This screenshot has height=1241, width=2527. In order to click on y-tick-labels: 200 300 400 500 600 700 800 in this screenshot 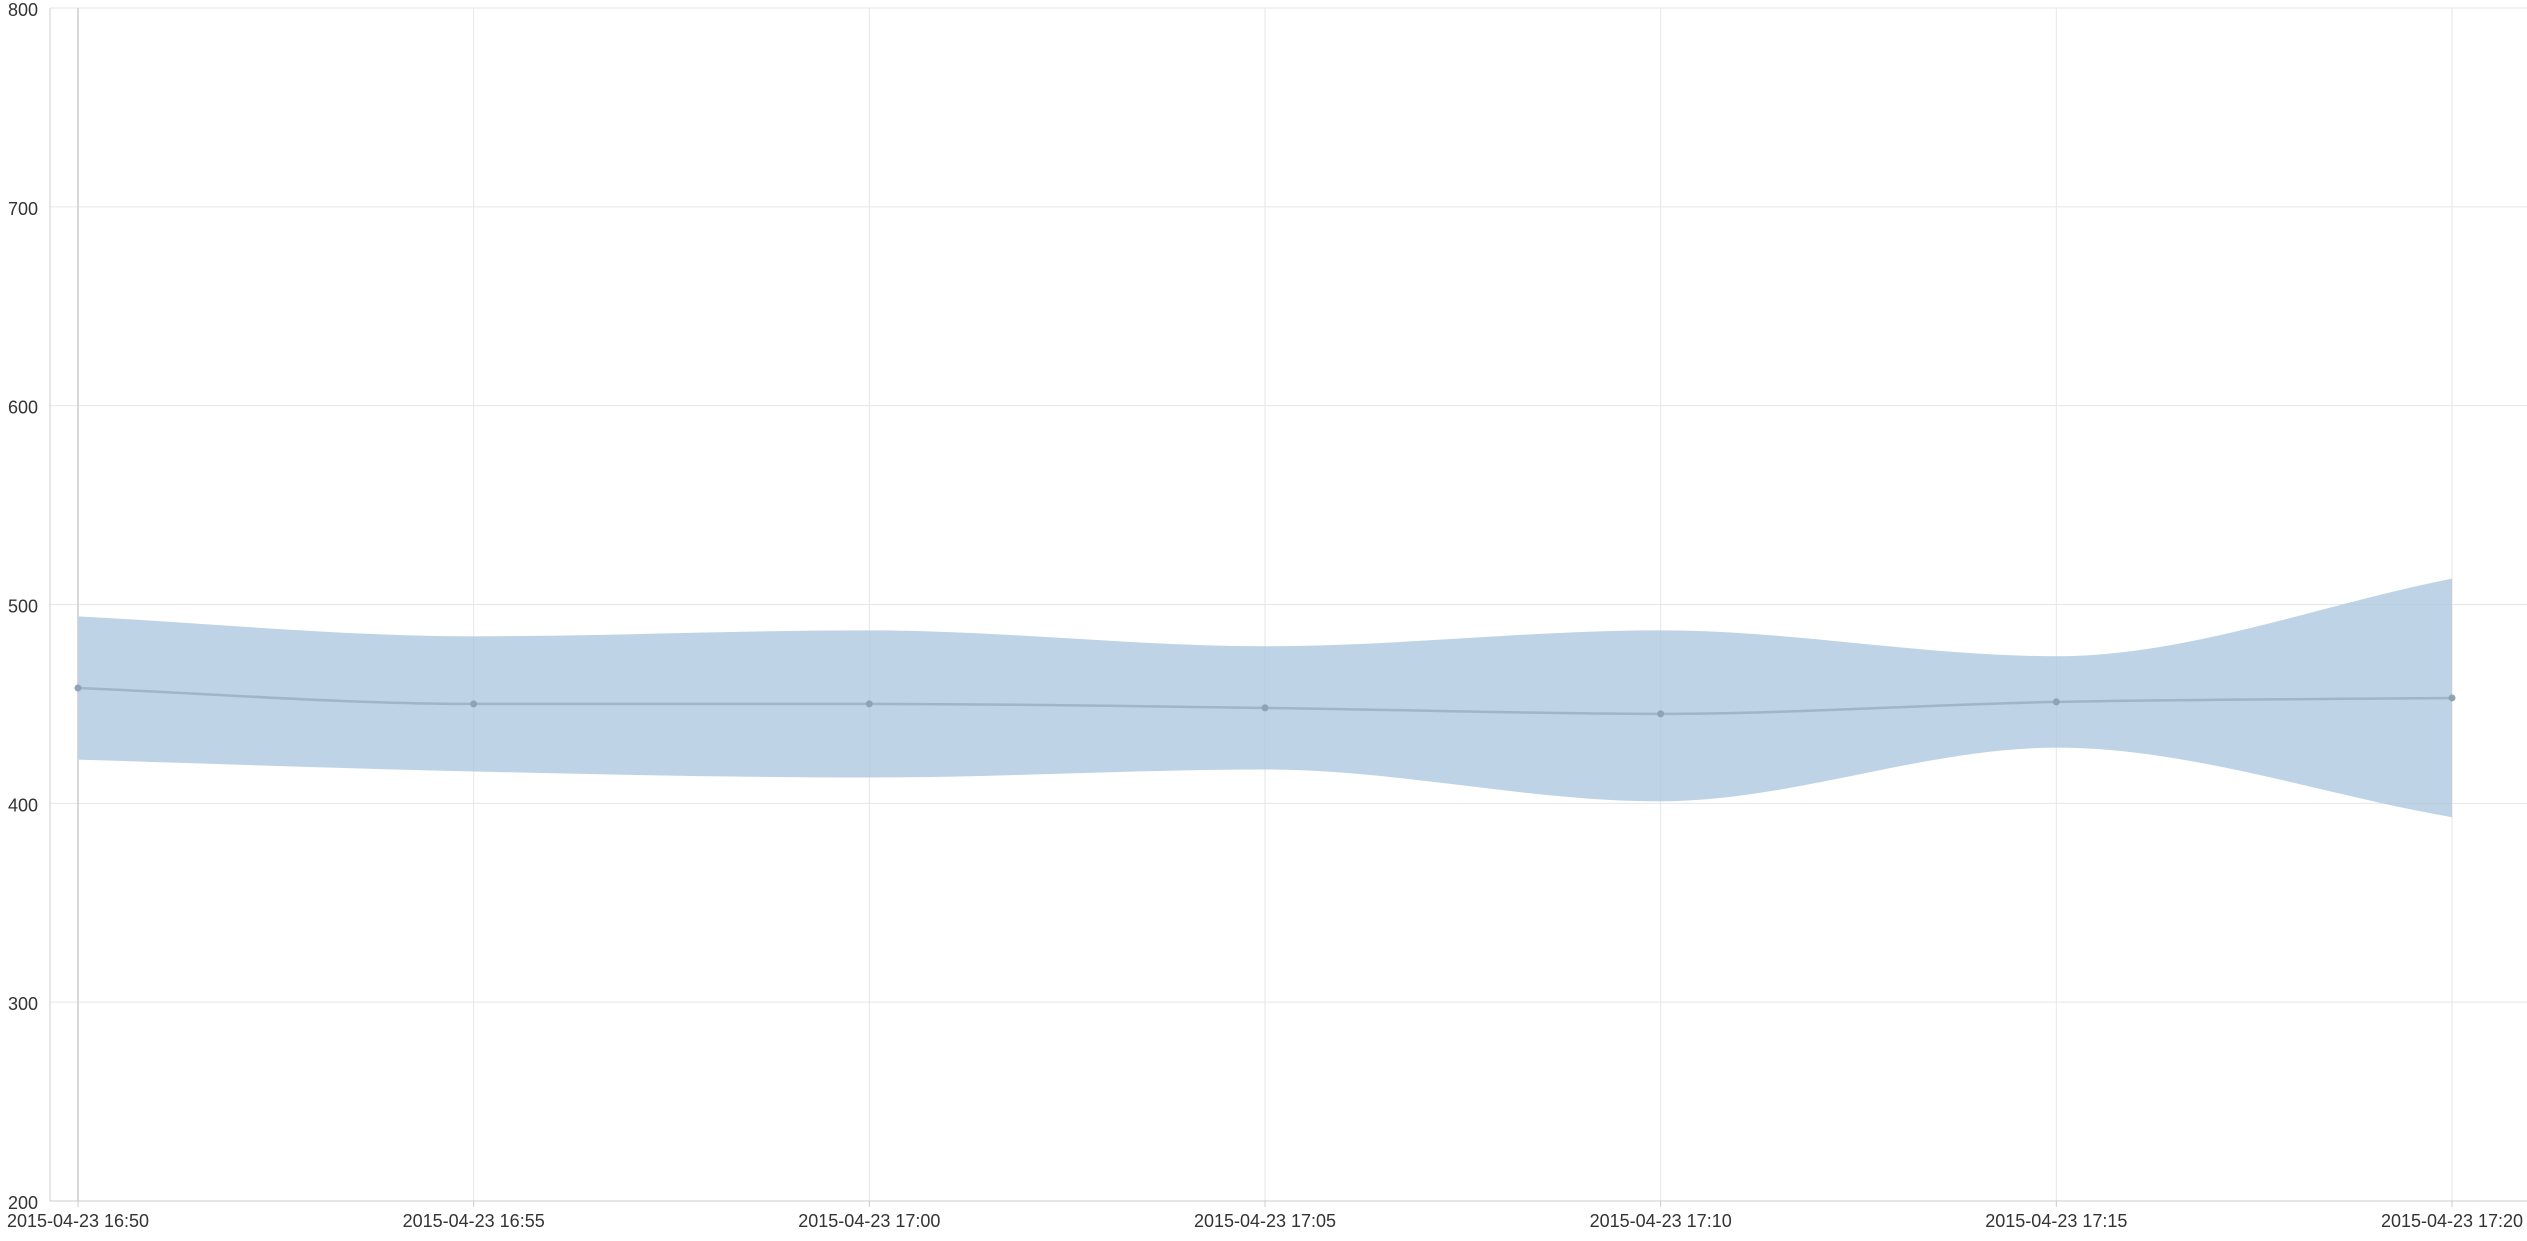, I will do `click(23, 606)`.